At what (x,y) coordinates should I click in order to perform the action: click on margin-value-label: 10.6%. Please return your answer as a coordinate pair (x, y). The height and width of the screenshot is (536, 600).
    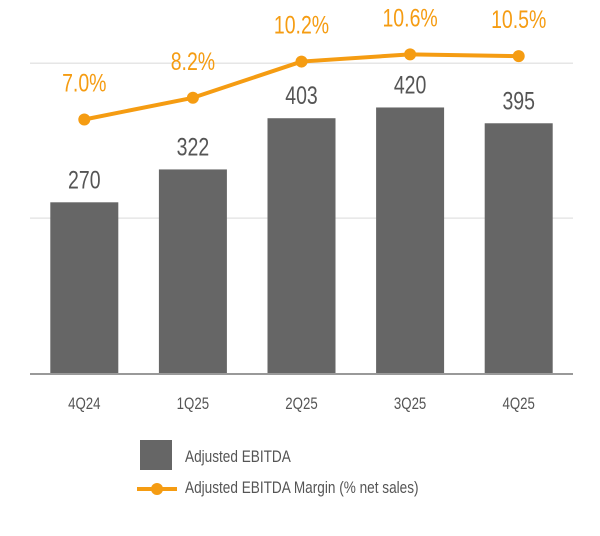
    Looking at the image, I should click on (409, 18).